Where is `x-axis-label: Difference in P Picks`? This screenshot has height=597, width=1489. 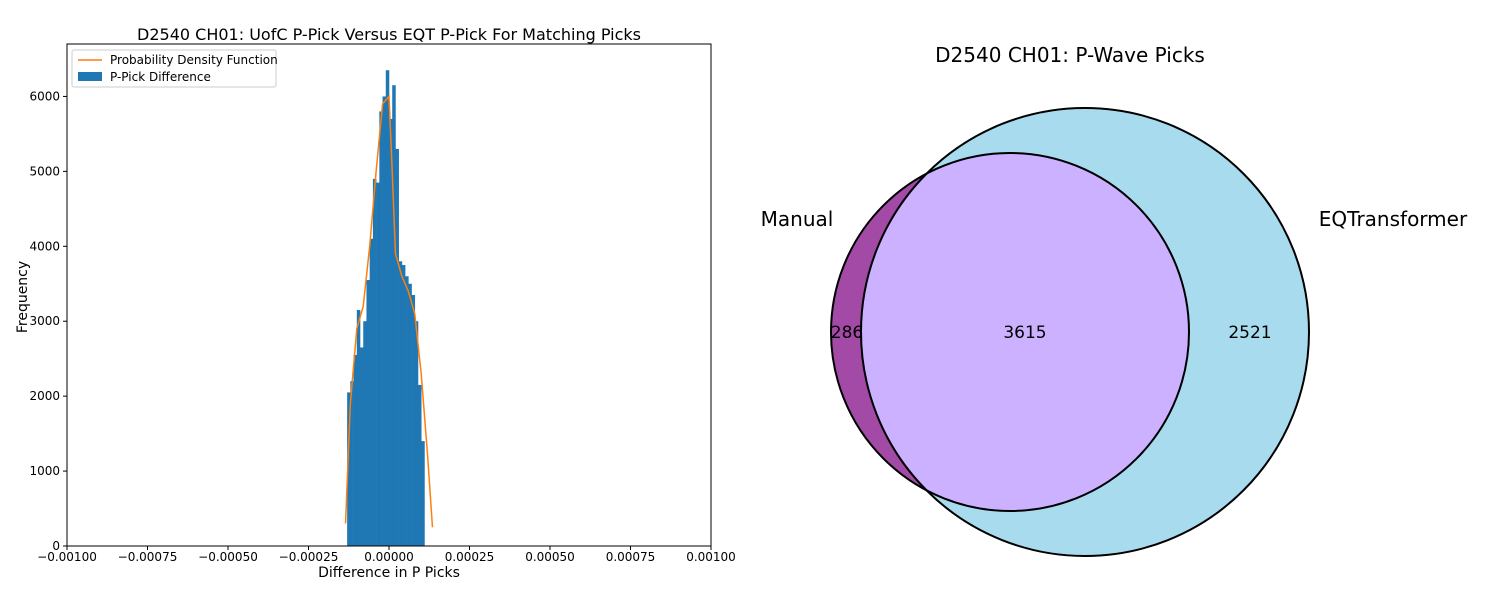
x-axis-label: Difference in P Picks is located at coordinates (389, 573).